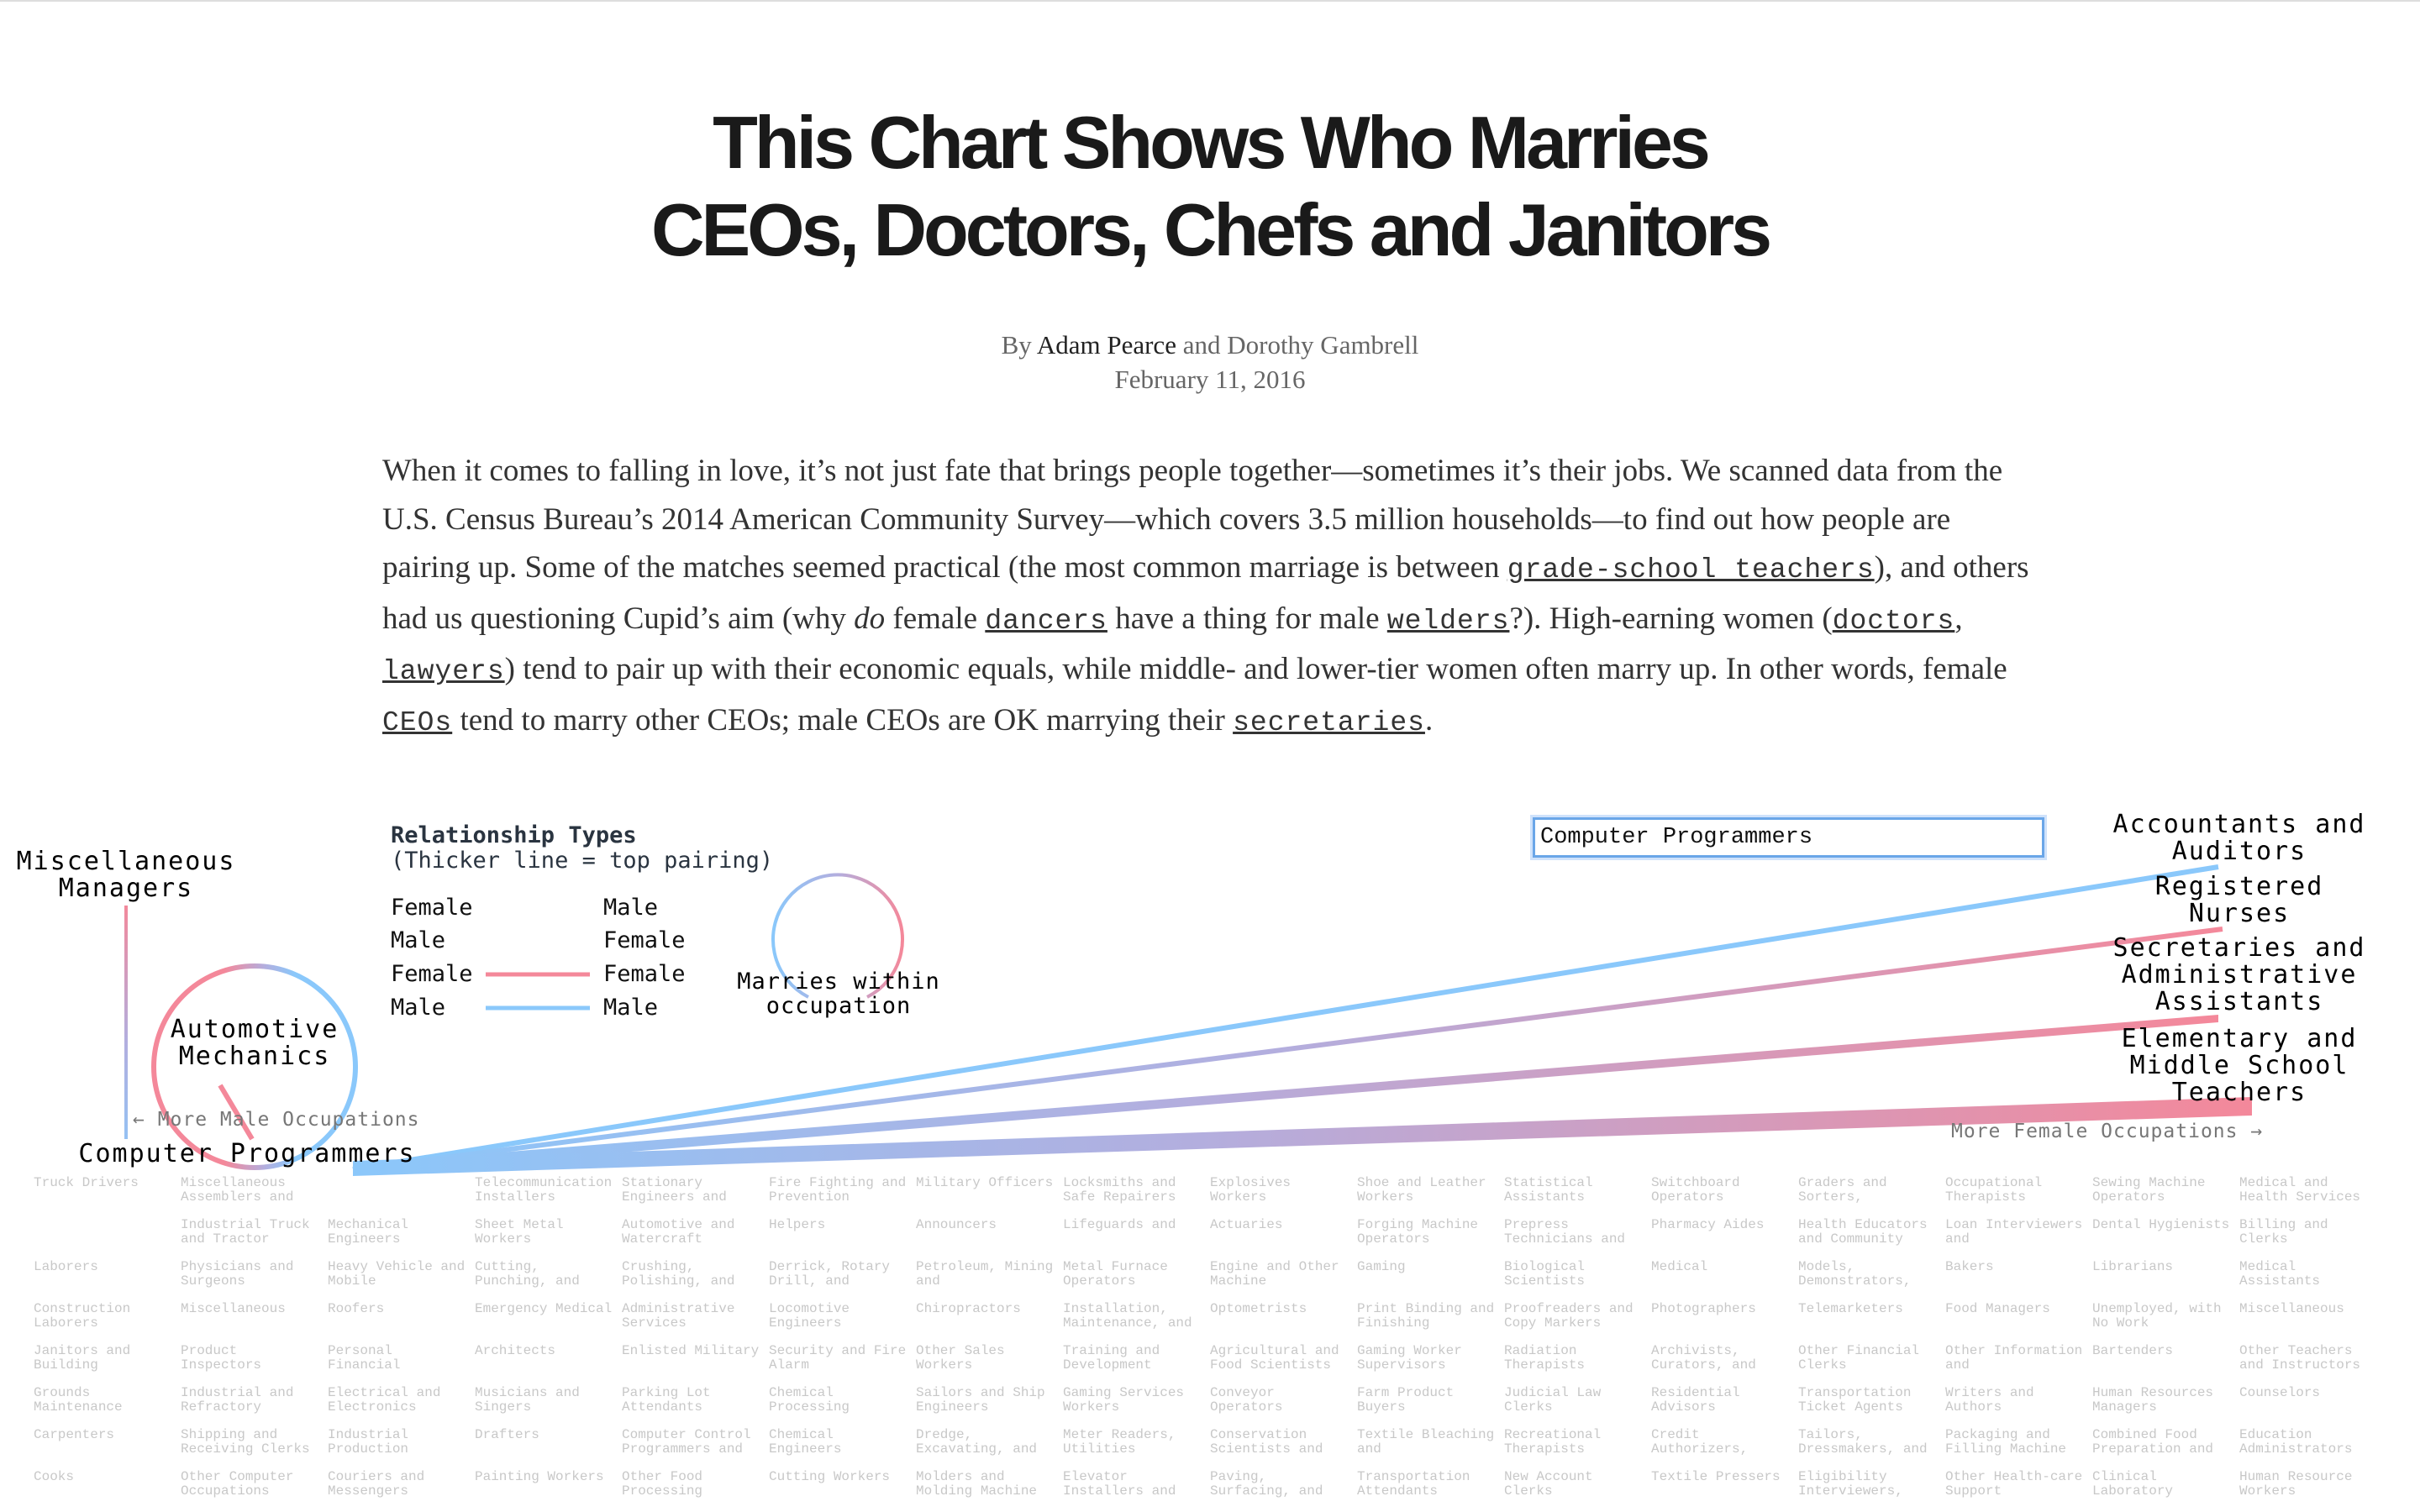  Describe the element at coordinates (1115, 1274) in the screenshot. I see `occupation-cell: Metal Furnace Operators` at that location.